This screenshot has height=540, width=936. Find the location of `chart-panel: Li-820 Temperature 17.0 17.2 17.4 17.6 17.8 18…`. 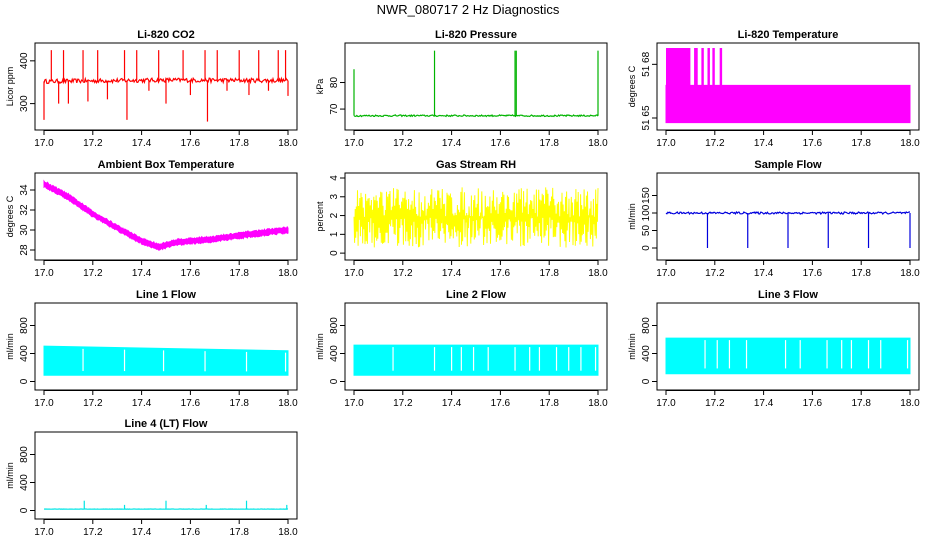

chart-panel: Li-820 Temperature 17.0 17.2 17.4 17.6 17.8 18… is located at coordinates (773, 89).